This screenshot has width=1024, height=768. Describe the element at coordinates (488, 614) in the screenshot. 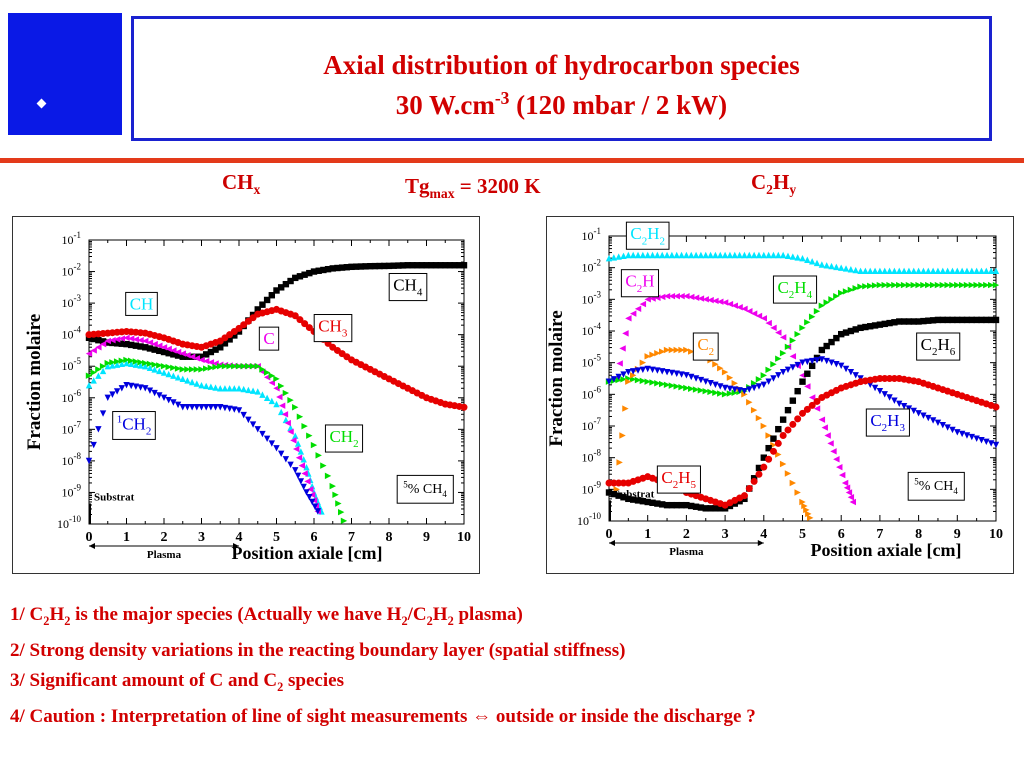

I see `note-text: plasma)` at that location.